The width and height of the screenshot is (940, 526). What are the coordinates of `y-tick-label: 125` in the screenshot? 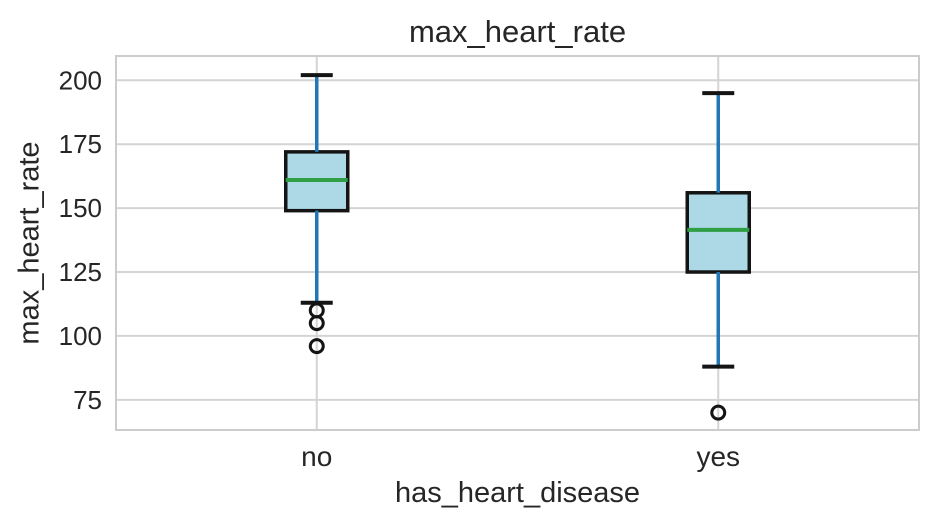 It's located at (80, 272).